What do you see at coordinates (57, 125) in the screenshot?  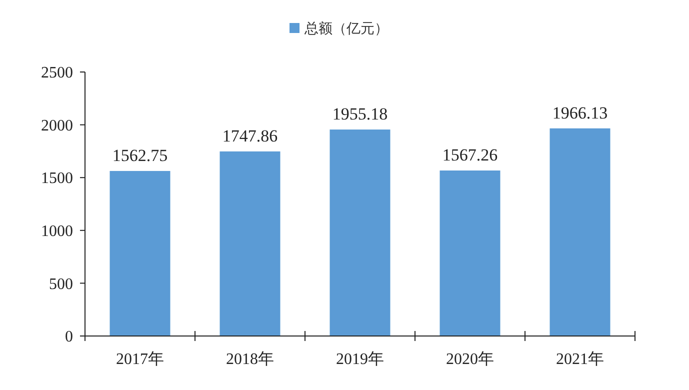 I see `y-tick-label: 2000` at bounding box center [57, 125].